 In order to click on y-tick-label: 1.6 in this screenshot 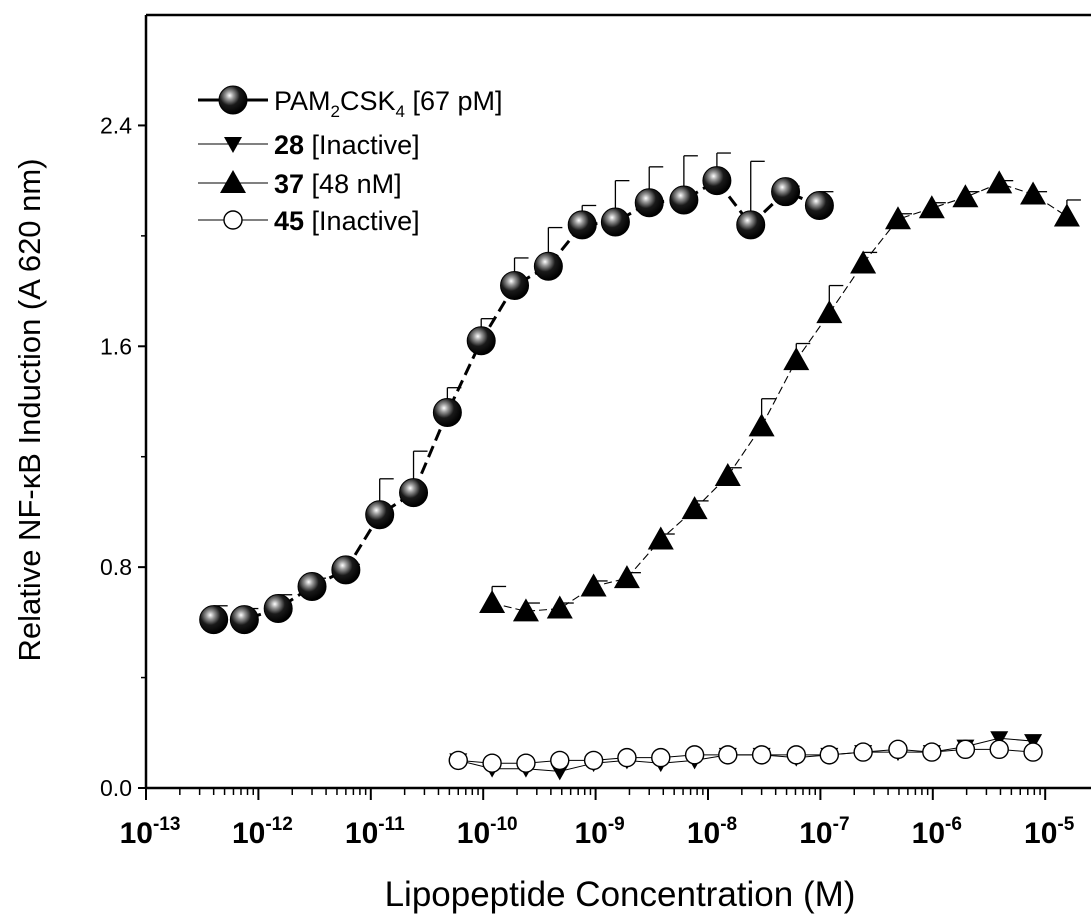, I will do `click(116, 346)`.